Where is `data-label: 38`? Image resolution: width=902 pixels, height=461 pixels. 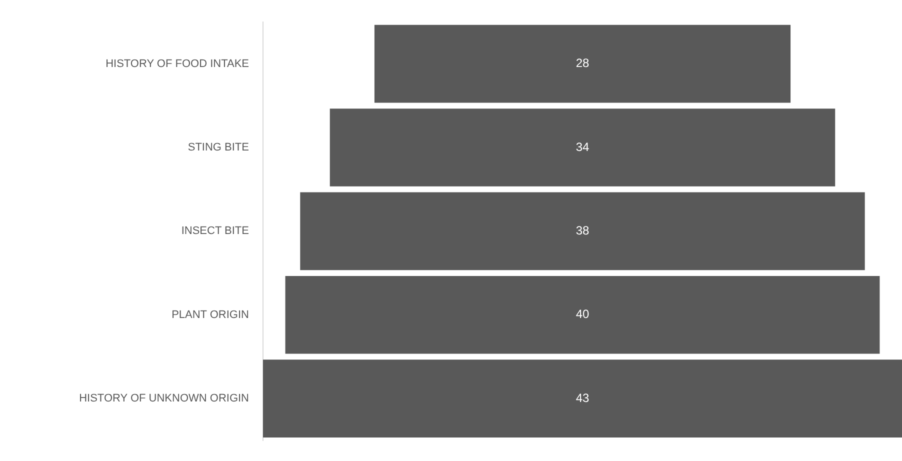
data-label: 38 is located at coordinates (583, 231).